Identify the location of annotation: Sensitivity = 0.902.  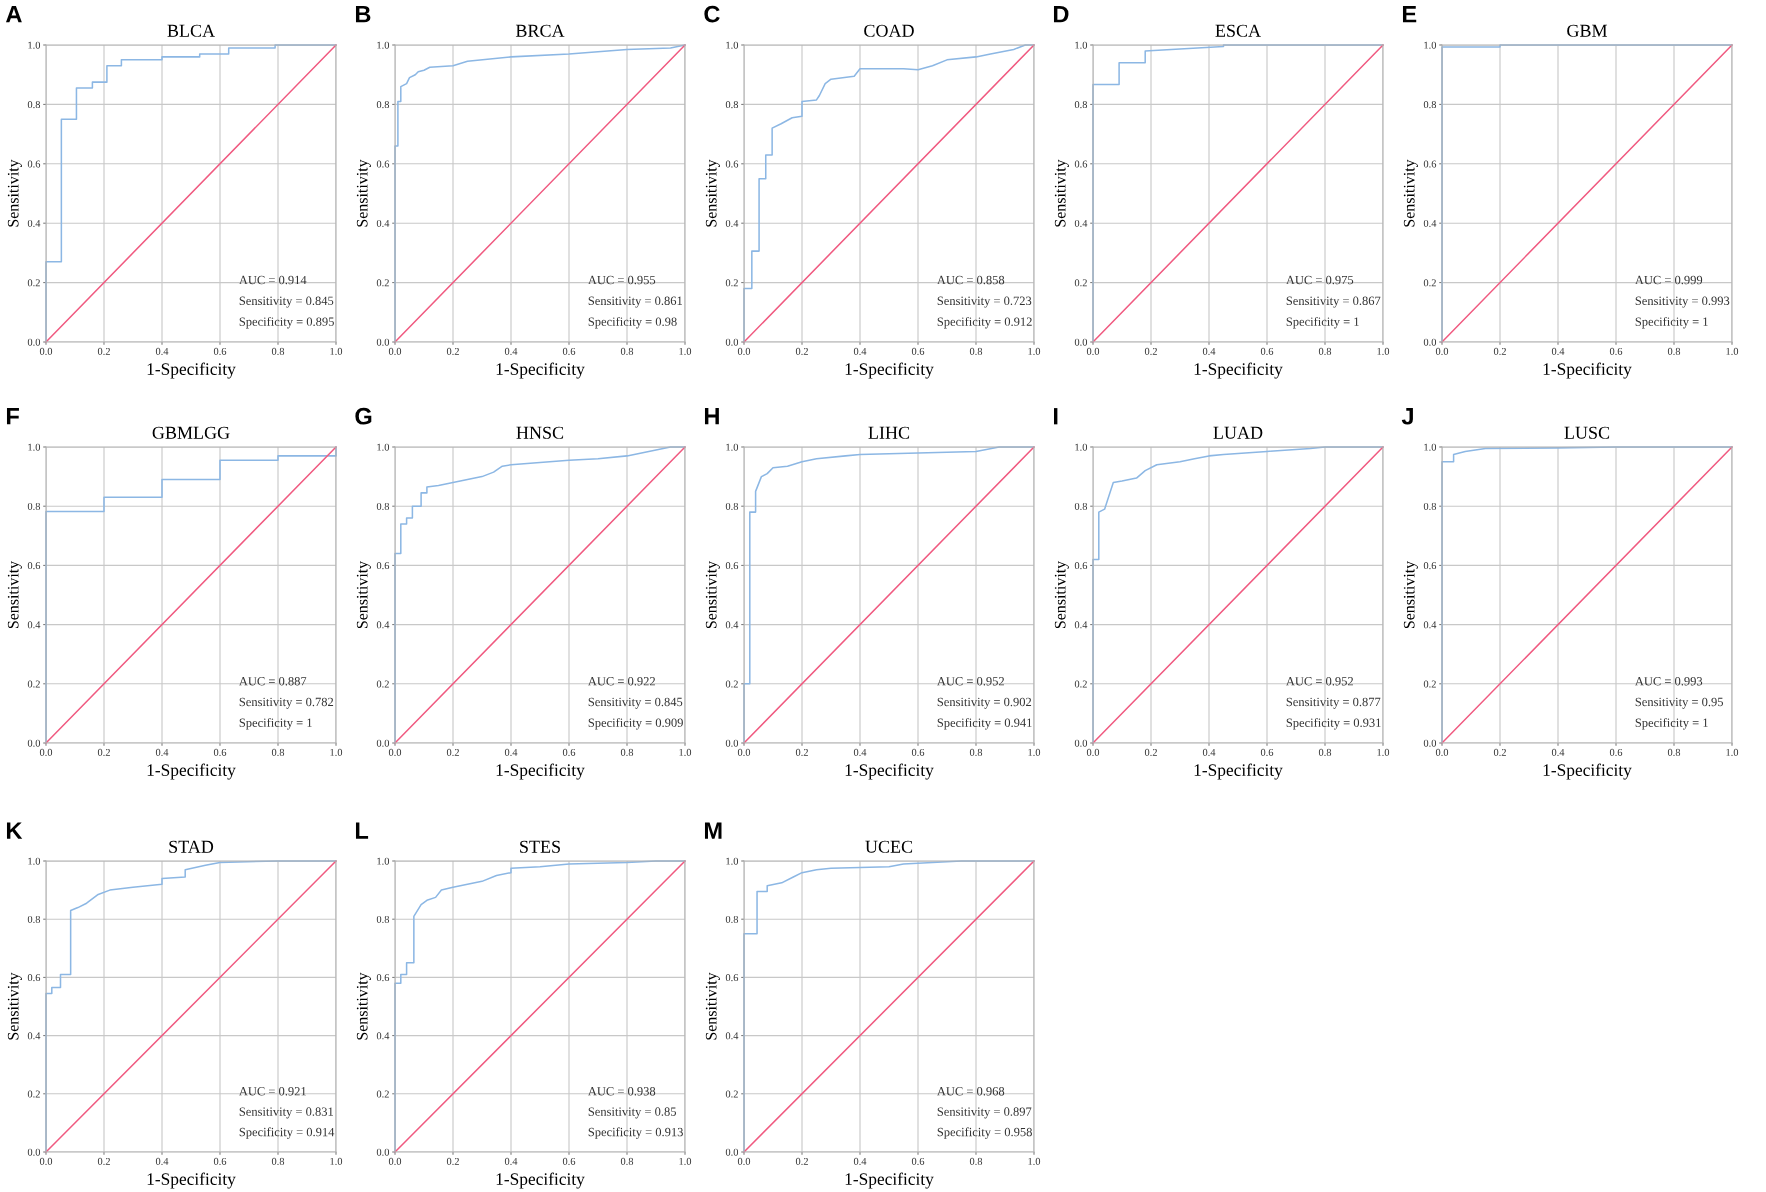
(984, 703).